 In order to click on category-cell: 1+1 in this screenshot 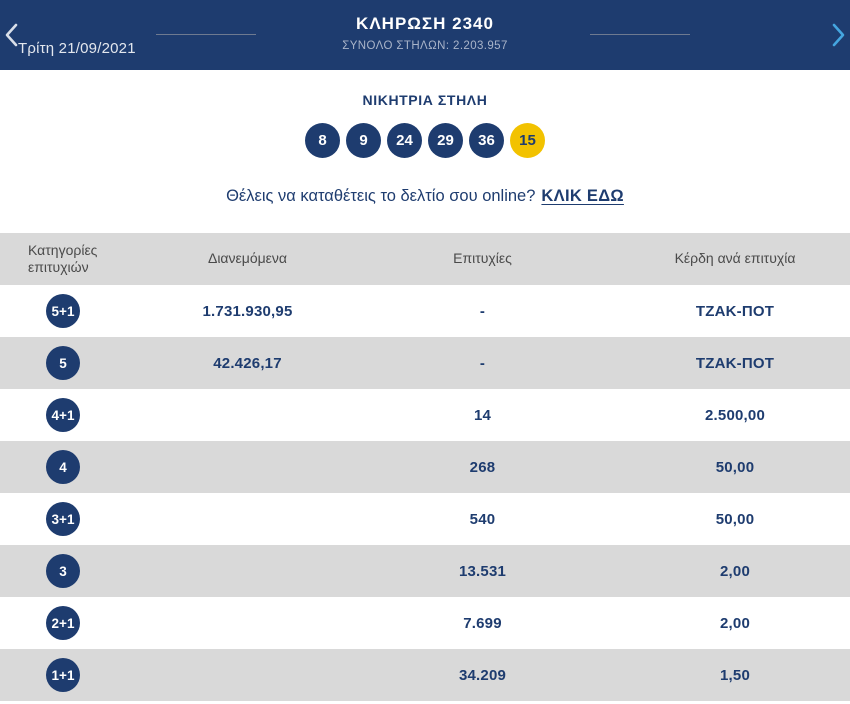, I will do `click(75, 675)`.